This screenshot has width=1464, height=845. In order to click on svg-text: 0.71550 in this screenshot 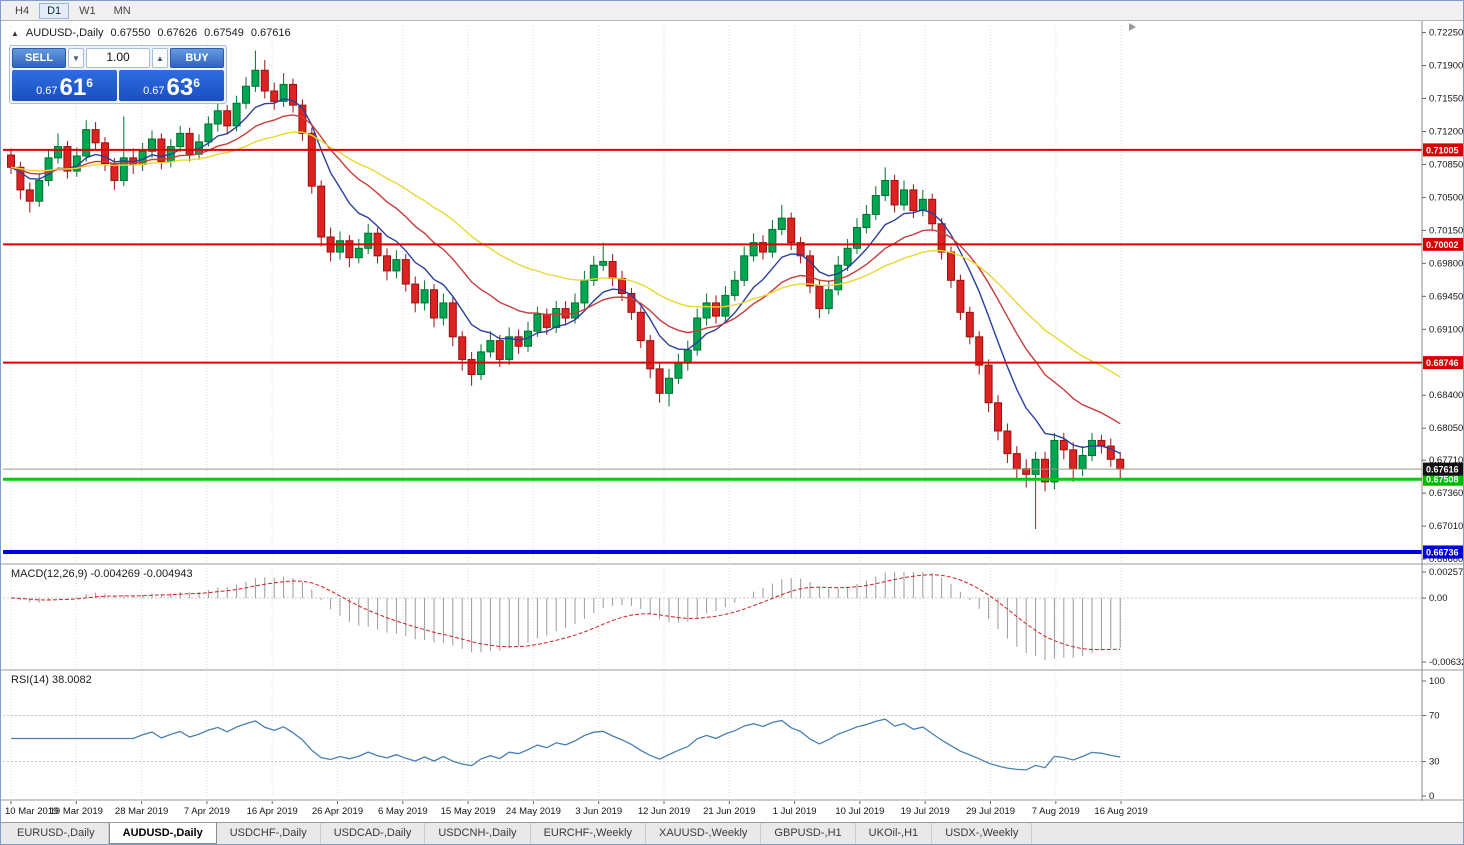, I will do `click(1446, 99)`.